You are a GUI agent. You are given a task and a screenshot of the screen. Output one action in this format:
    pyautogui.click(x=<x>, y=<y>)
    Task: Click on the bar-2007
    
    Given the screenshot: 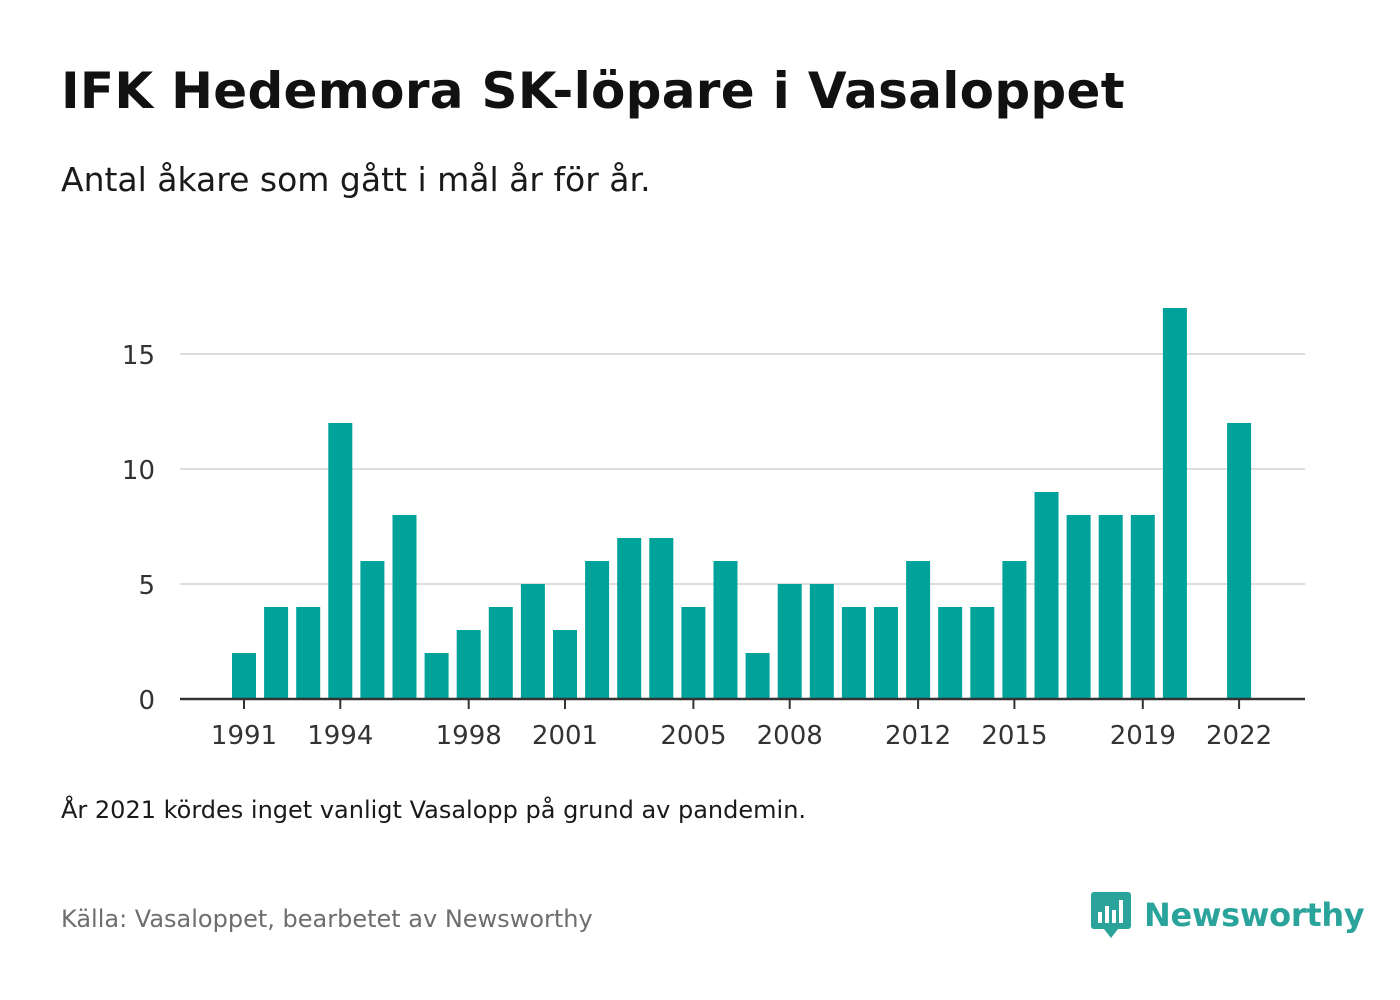 What is the action you would take?
    pyautogui.click(x=757, y=676)
    